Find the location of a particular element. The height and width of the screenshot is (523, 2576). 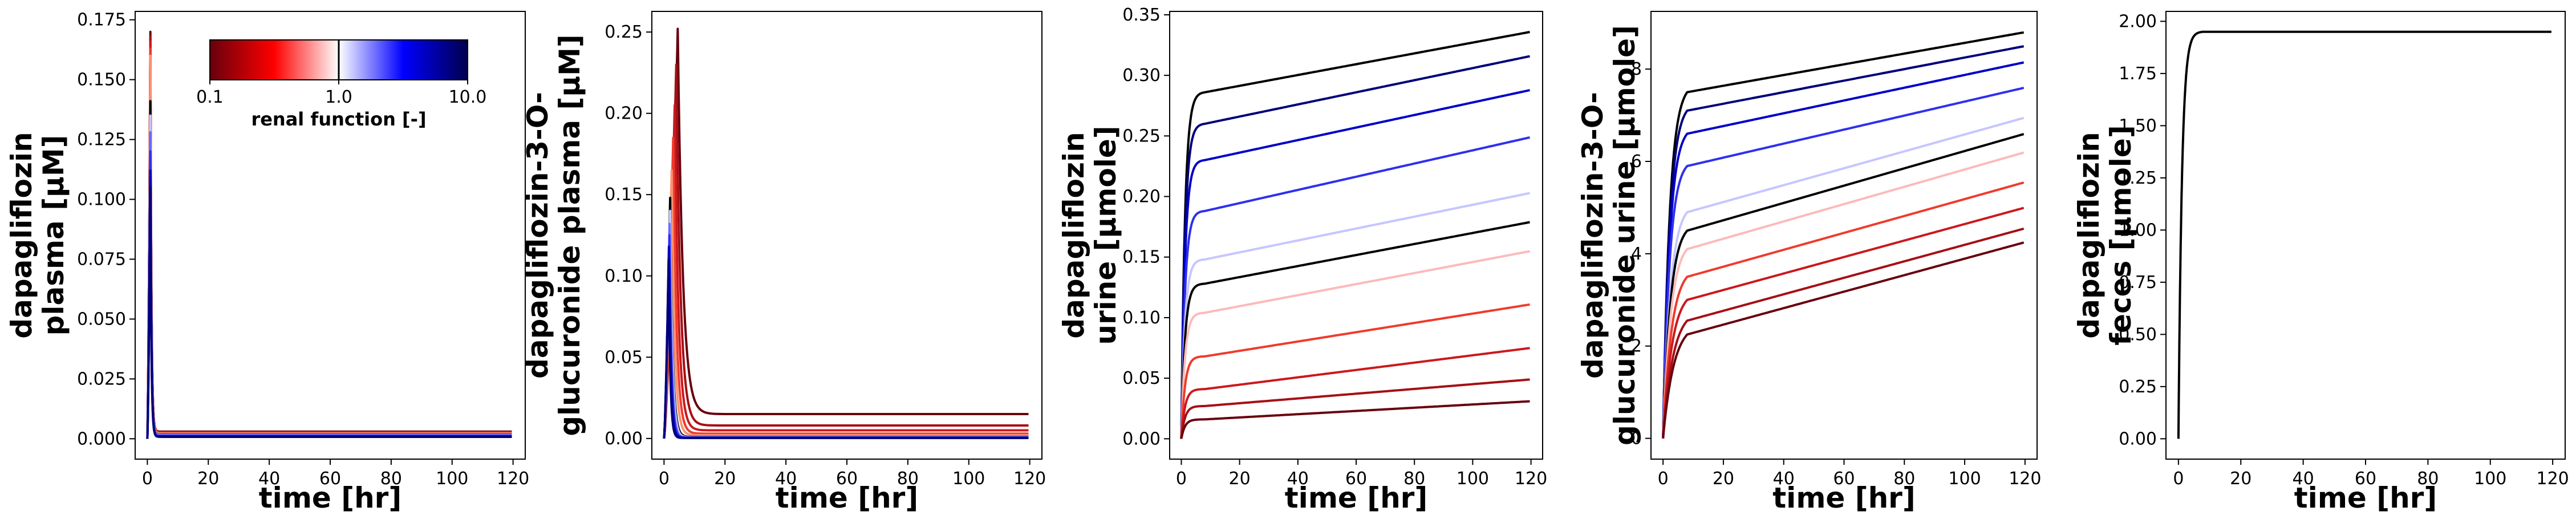

colorbar-tick-label: 0.1 is located at coordinates (210, 97).